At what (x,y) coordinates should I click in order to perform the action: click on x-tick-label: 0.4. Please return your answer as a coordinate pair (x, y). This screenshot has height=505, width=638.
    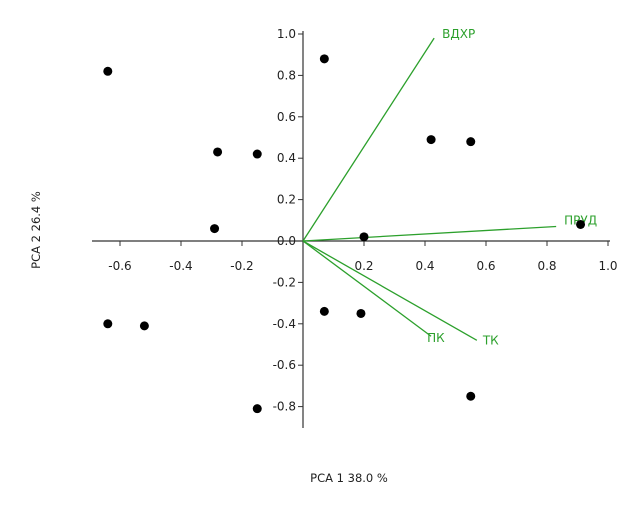
    Looking at the image, I should click on (424, 266).